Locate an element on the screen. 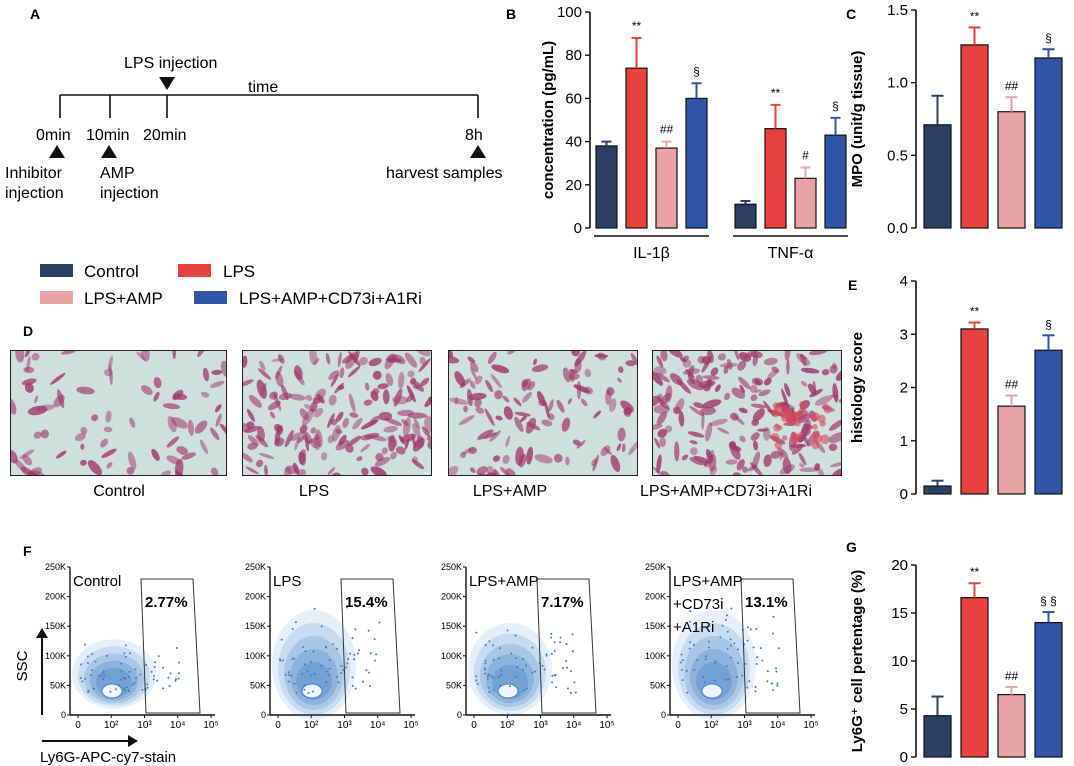 The width and height of the screenshot is (1074, 766). ssc-label: SSC is located at coordinates (22, 665).